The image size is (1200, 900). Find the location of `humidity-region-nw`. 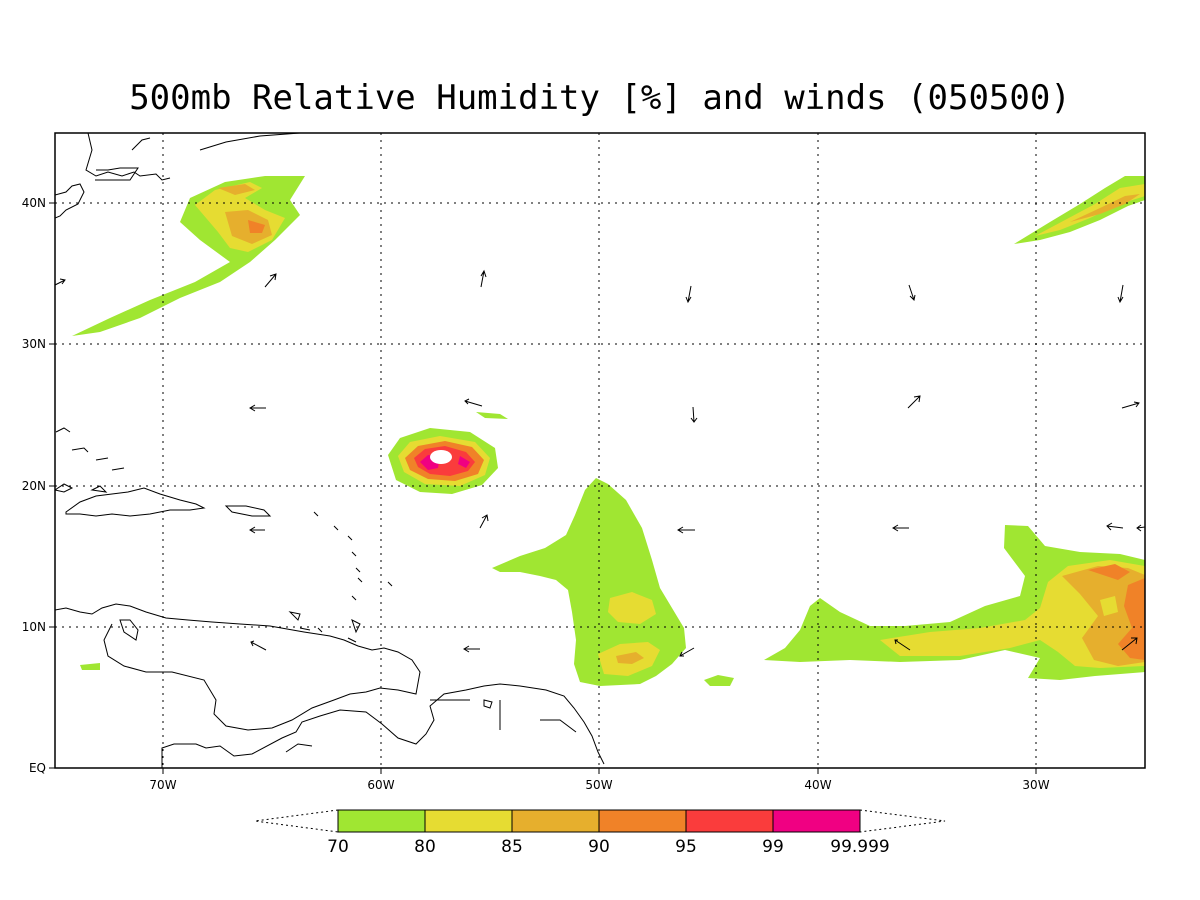

humidity-region-nw is located at coordinates (188, 256).